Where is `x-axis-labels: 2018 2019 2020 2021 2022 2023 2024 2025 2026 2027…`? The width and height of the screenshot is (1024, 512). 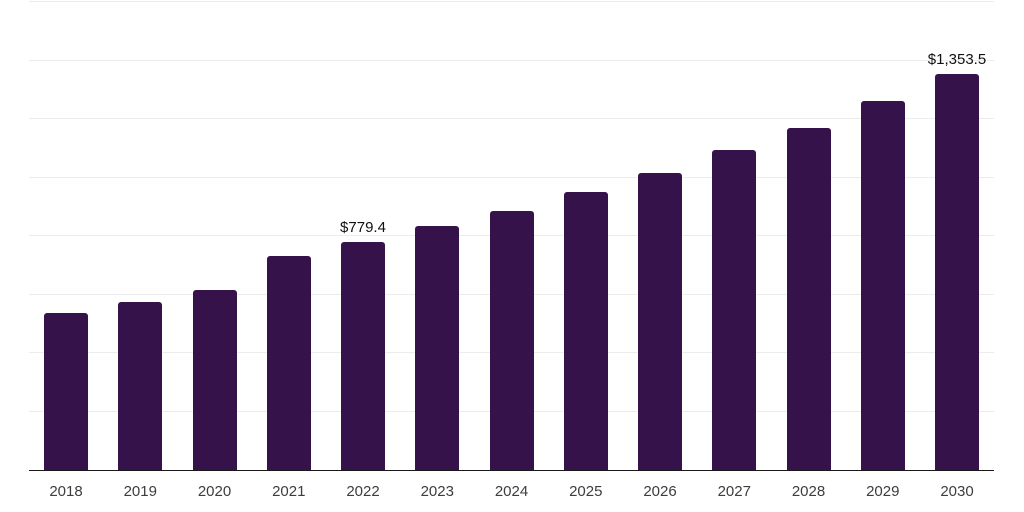 x-axis-labels: 2018 2019 2020 2021 2022 2023 2024 2025 2026 2027… is located at coordinates (511, 492).